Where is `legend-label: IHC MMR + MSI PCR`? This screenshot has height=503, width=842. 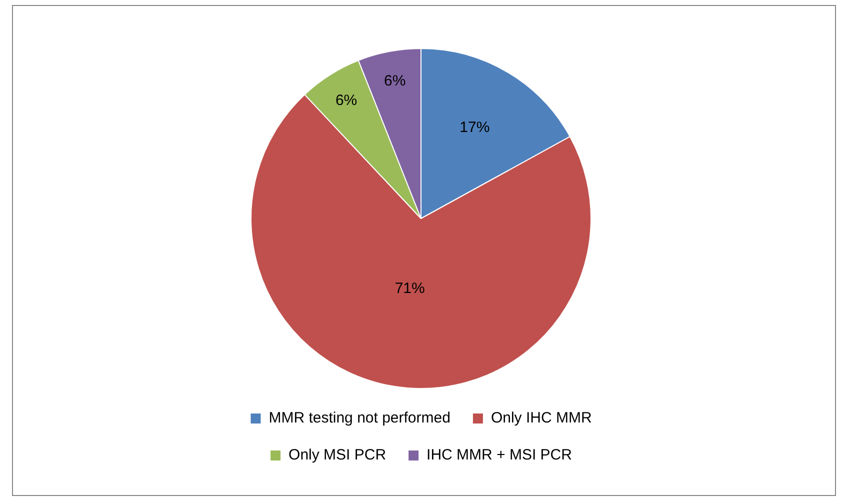
legend-label: IHC MMR + MSI PCR is located at coordinates (499, 455).